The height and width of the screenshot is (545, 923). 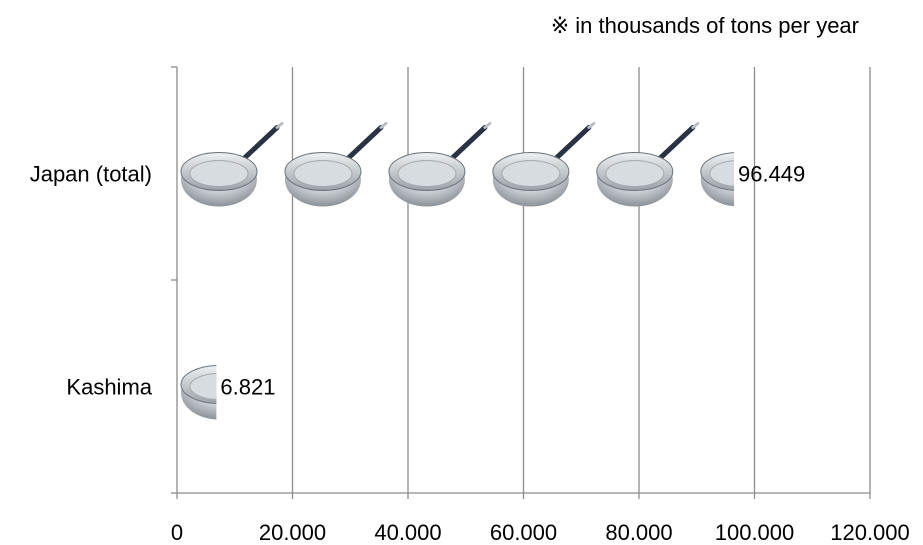 I want to click on x-tick-label: 0, so click(x=177, y=532).